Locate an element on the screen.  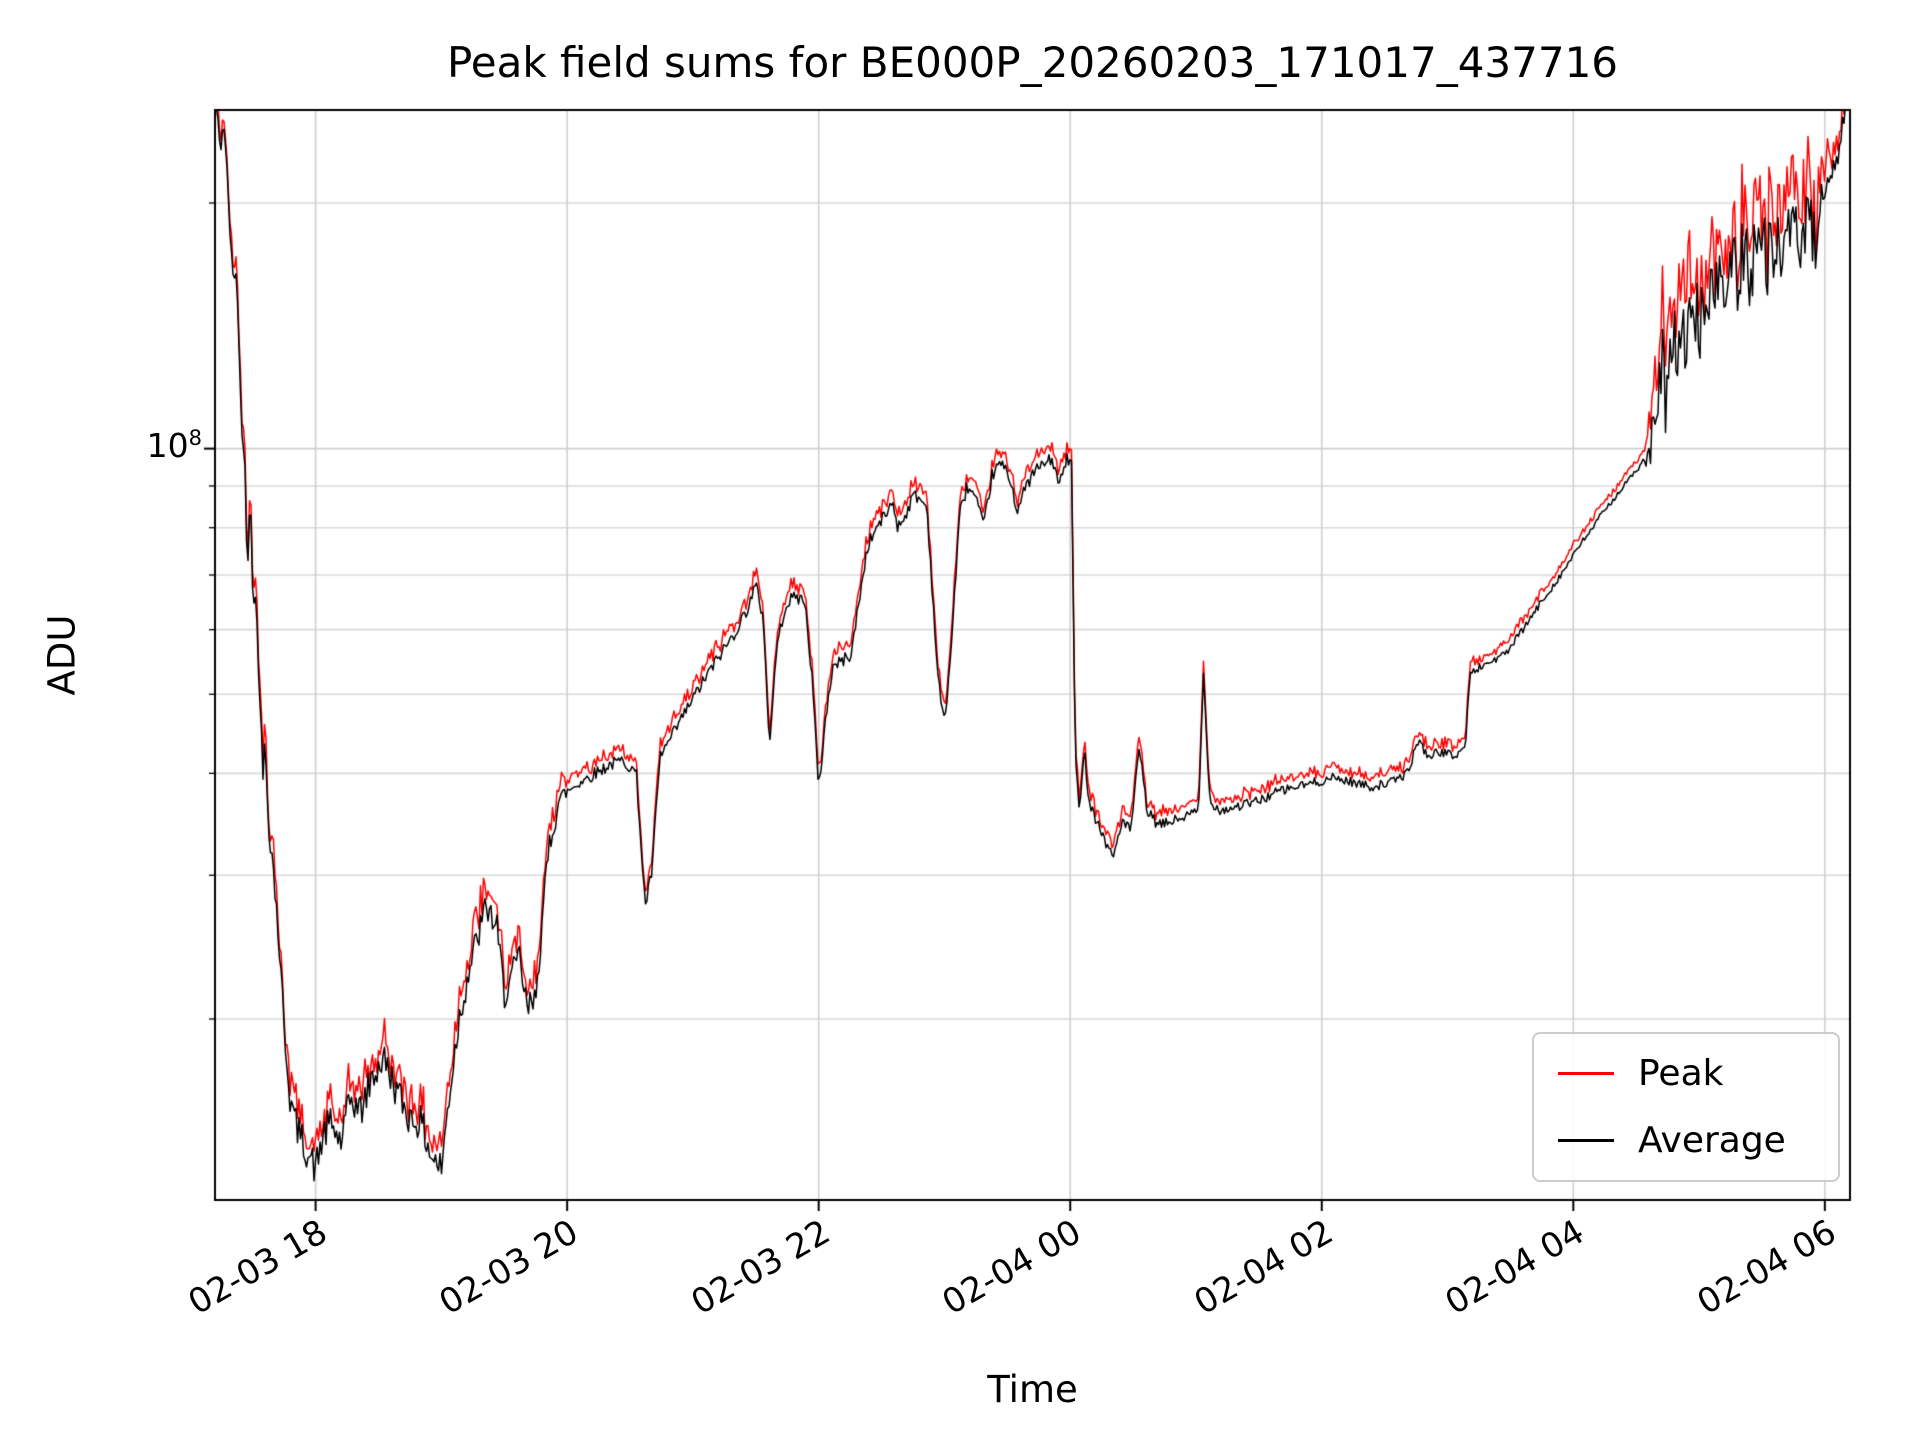
y-axis-label: ADU is located at coordinates (62, 655).